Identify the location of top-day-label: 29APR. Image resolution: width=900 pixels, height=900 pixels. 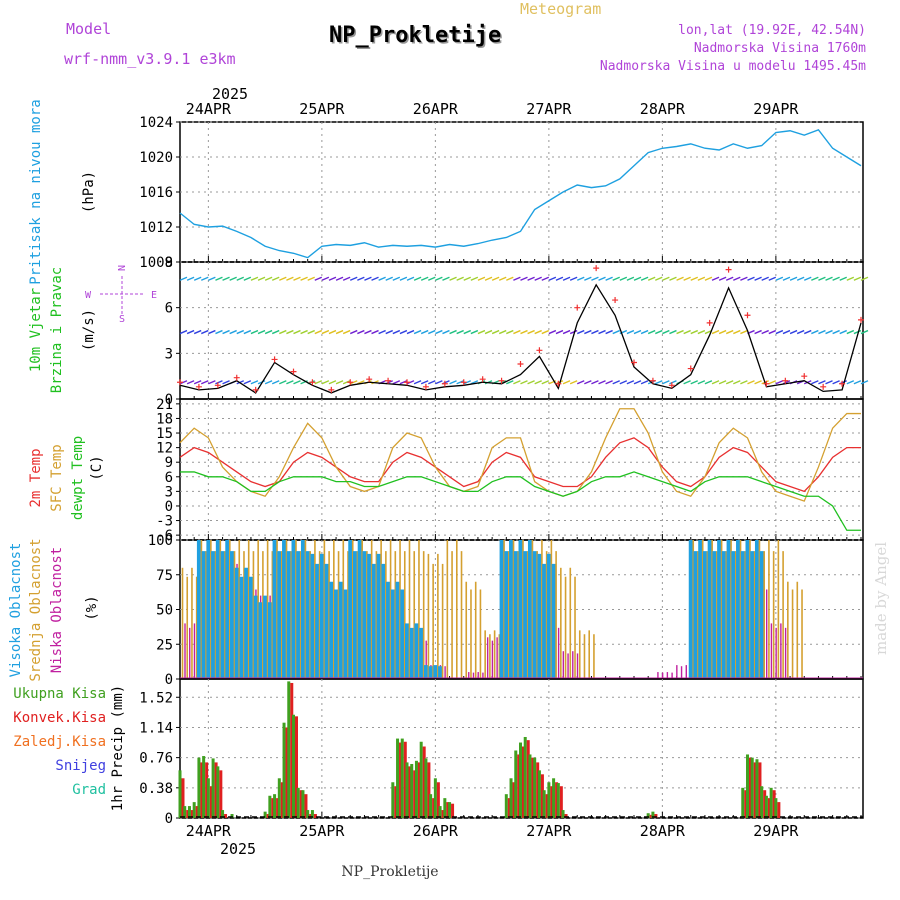
(776, 109).